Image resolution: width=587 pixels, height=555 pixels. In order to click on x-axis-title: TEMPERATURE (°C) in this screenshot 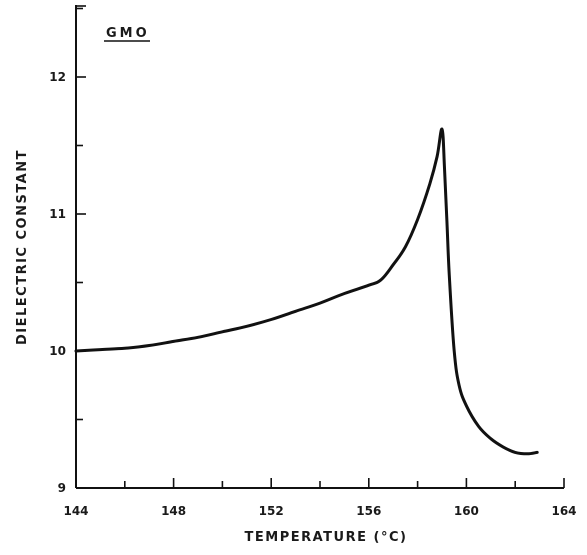, I will do `click(326, 537)`.